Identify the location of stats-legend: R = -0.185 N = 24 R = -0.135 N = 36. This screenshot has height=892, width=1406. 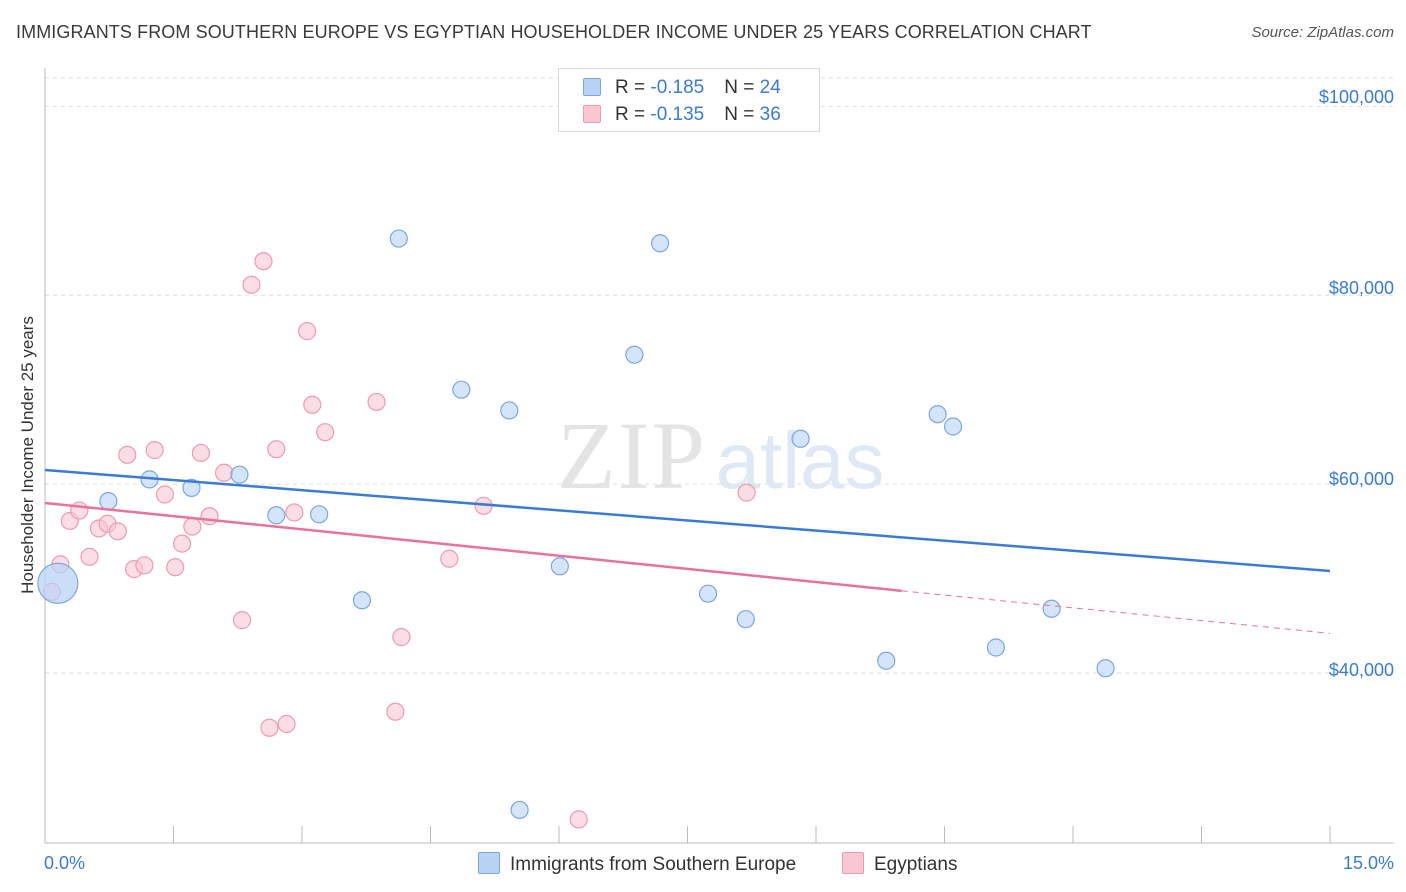
(689, 100).